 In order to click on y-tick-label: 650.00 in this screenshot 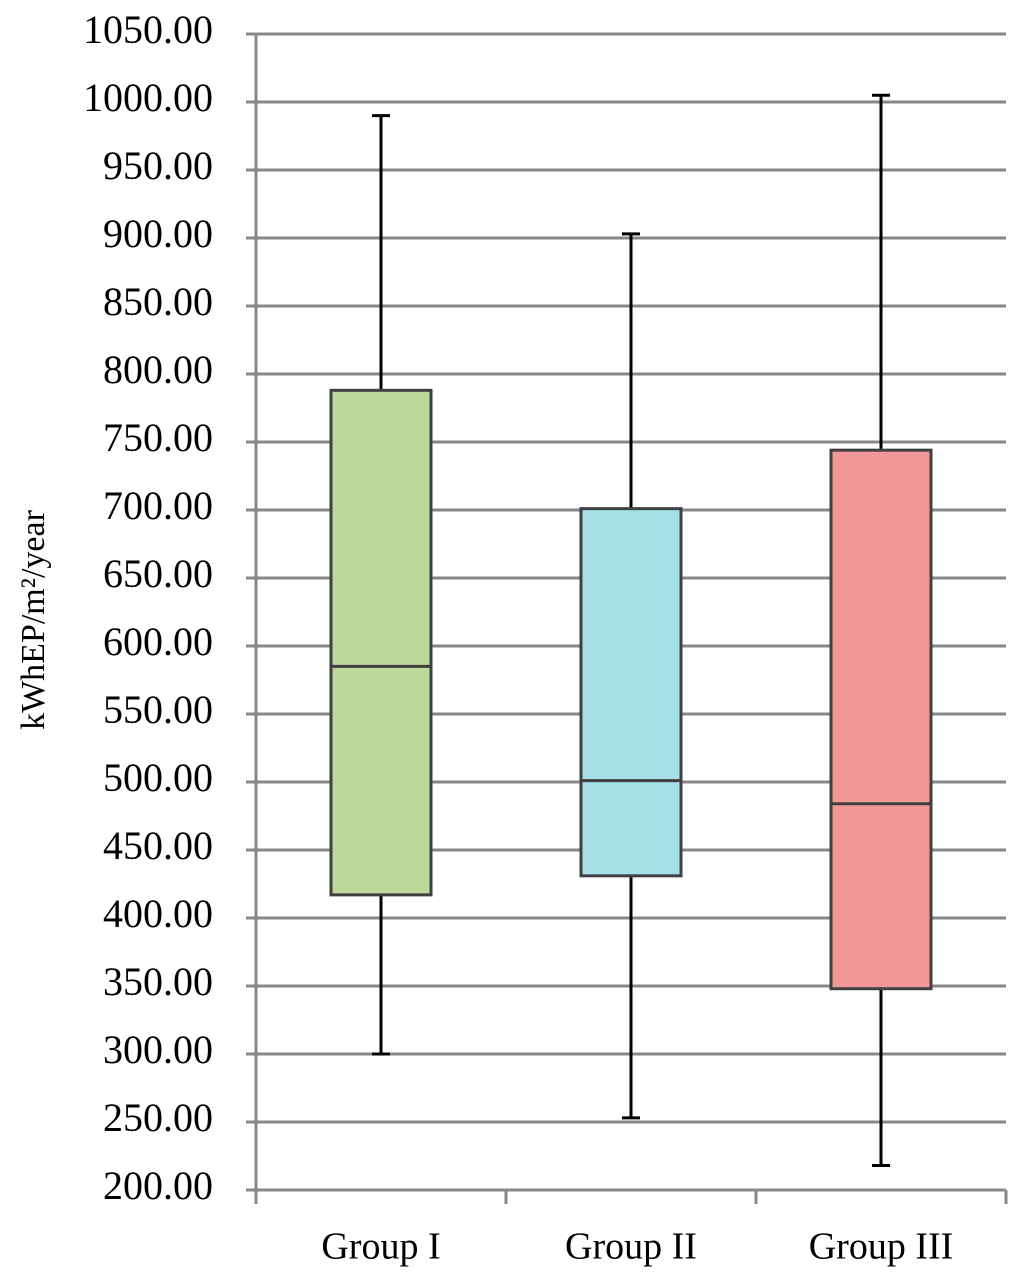, I will do `click(158, 573)`.